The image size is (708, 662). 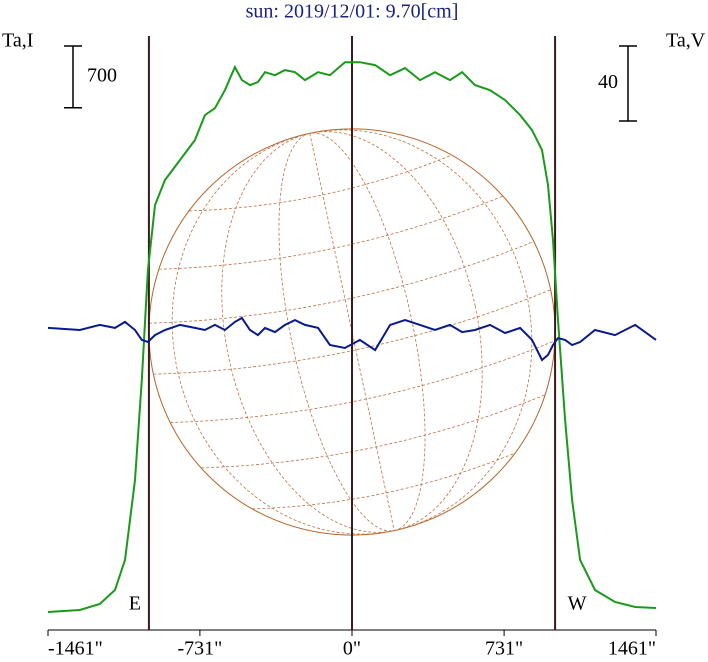 What do you see at coordinates (135, 604) in the screenshot?
I see `limb-label: E` at bounding box center [135, 604].